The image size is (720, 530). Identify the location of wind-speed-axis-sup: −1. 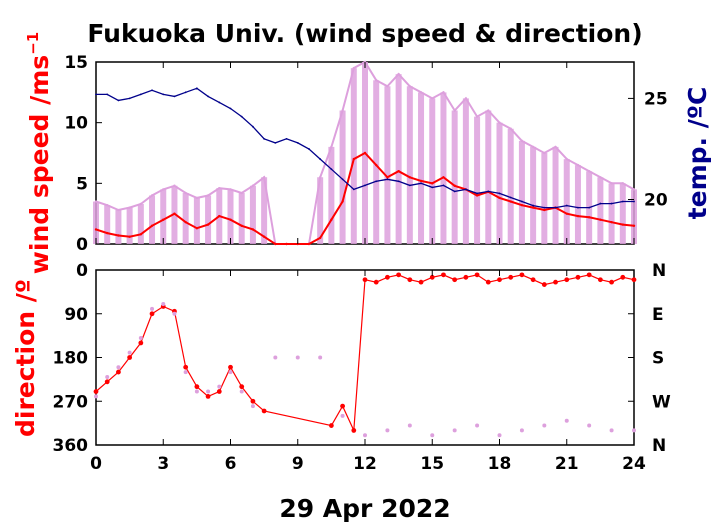
(33, 43).